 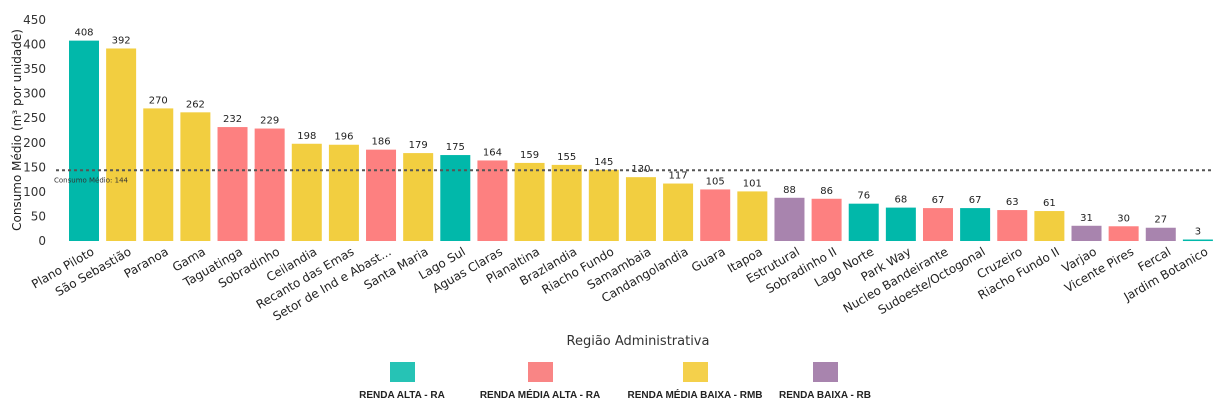 What do you see at coordinates (633, 176) in the screenshot?
I see `reference-line: Consumo Médio: 144` at bounding box center [633, 176].